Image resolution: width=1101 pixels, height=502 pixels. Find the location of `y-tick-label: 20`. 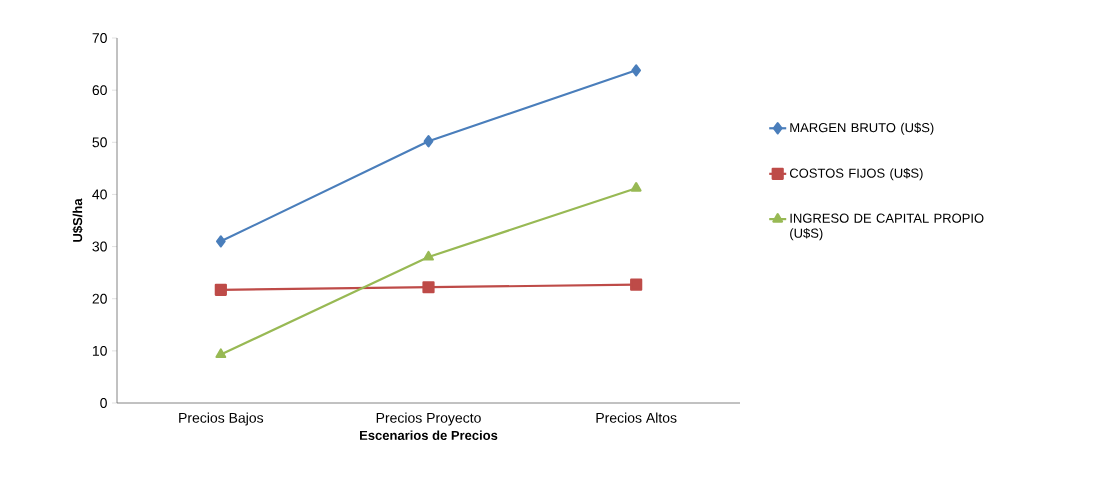

y-tick-label: 20 is located at coordinates (99, 298).